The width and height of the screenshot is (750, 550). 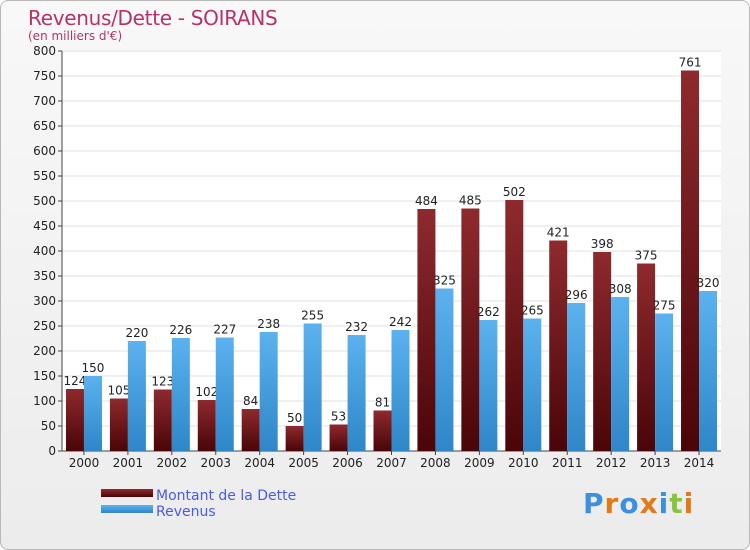 I want to click on data-label: 325, so click(x=444, y=281).